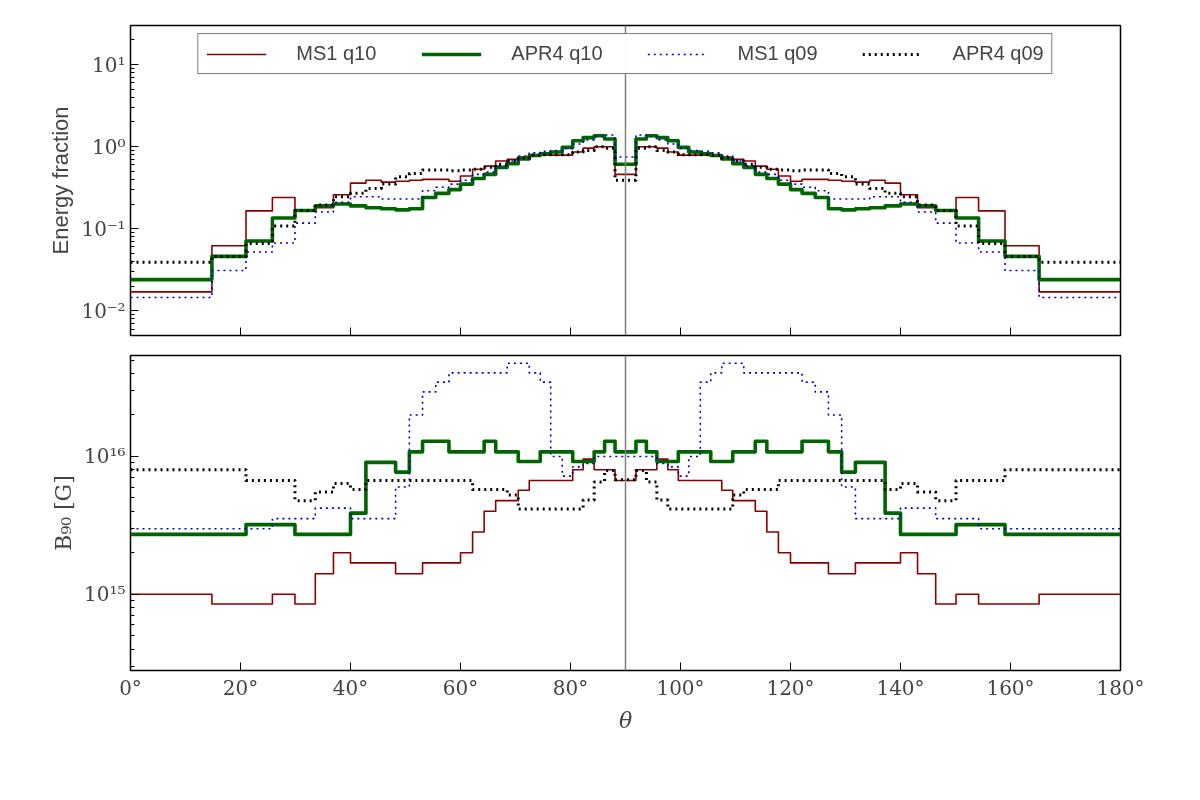  Describe the element at coordinates (240, 687) in the screenshot. I see `x-tick-label: 20°` at that location.